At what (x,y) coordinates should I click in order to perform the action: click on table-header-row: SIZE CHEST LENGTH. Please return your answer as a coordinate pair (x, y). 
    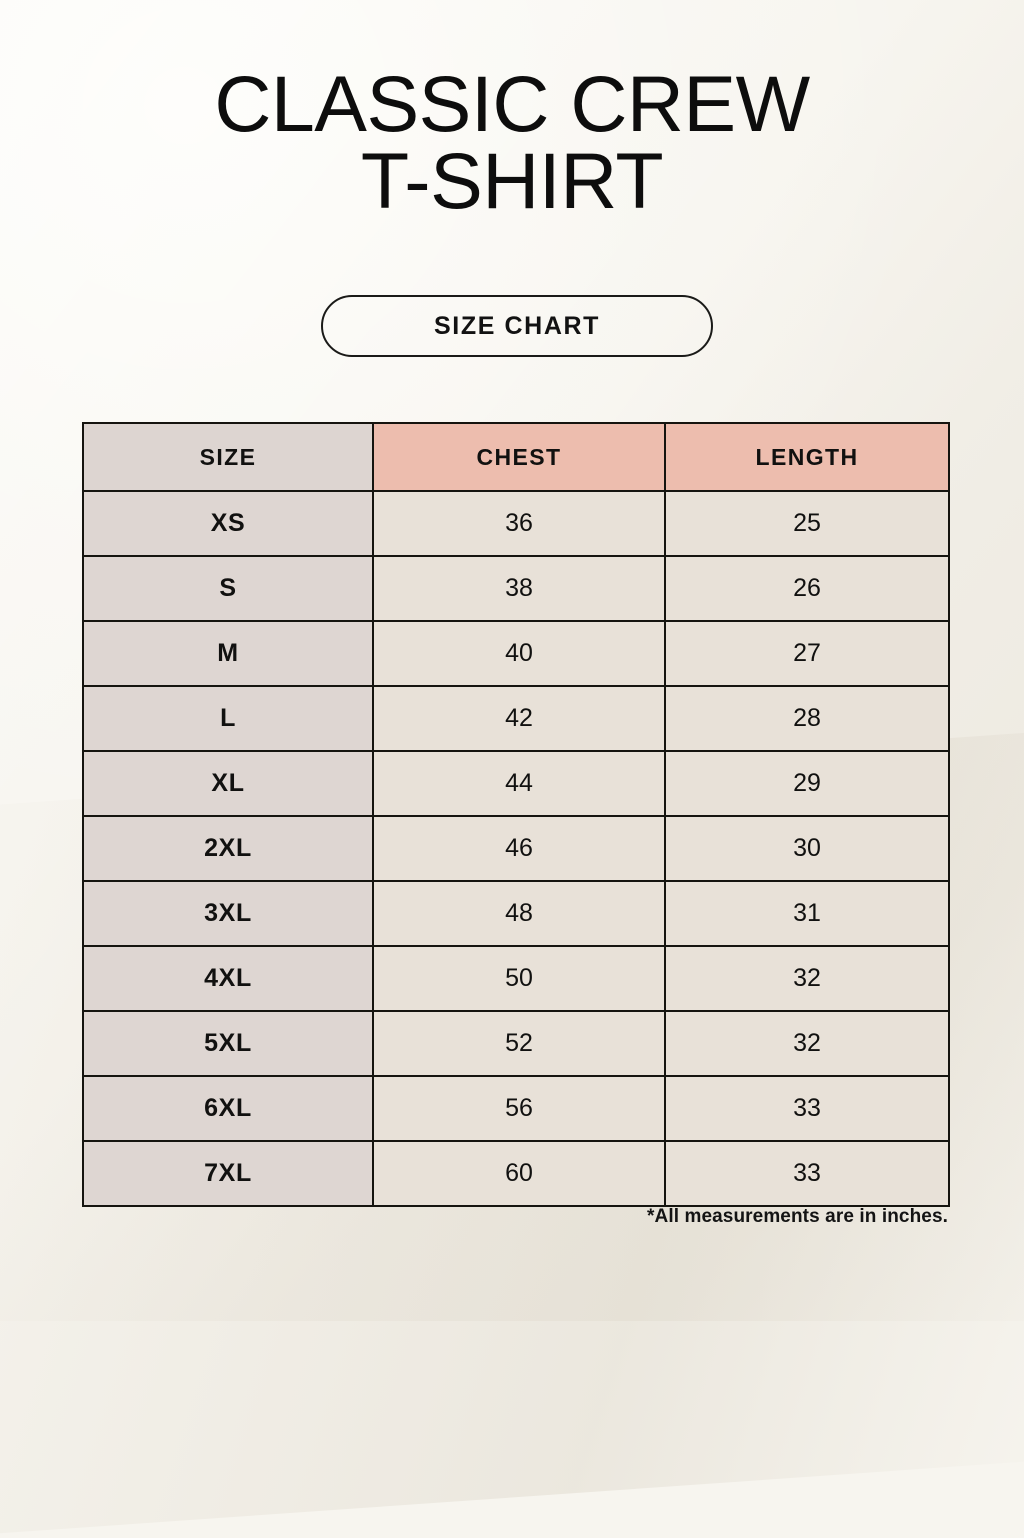
    Looking at the image, I should click on (516, 457).